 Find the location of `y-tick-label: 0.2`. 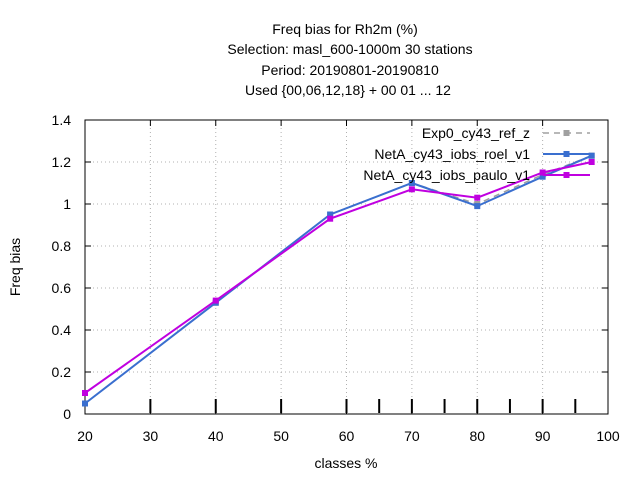

y-tick-label: 0.2 is located at coordinates (62, 372).